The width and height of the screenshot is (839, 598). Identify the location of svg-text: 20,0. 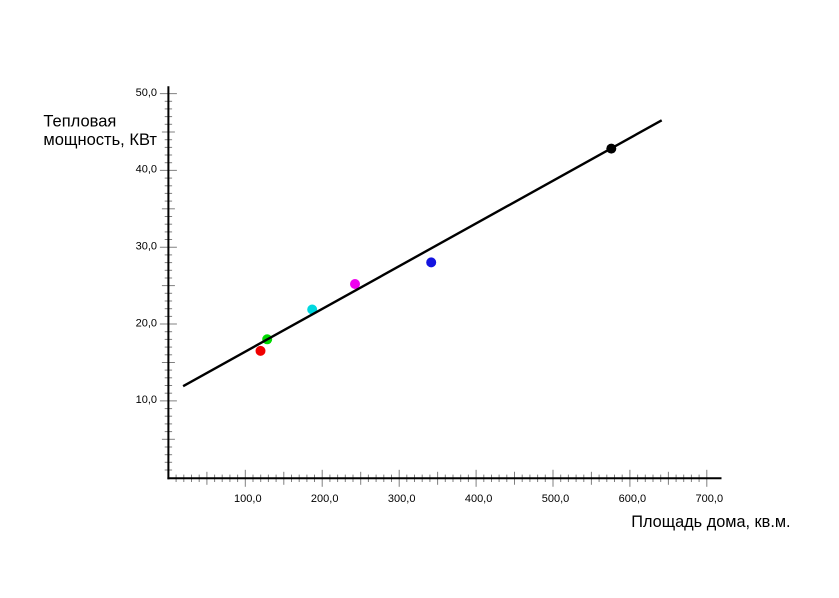
(146, 323).